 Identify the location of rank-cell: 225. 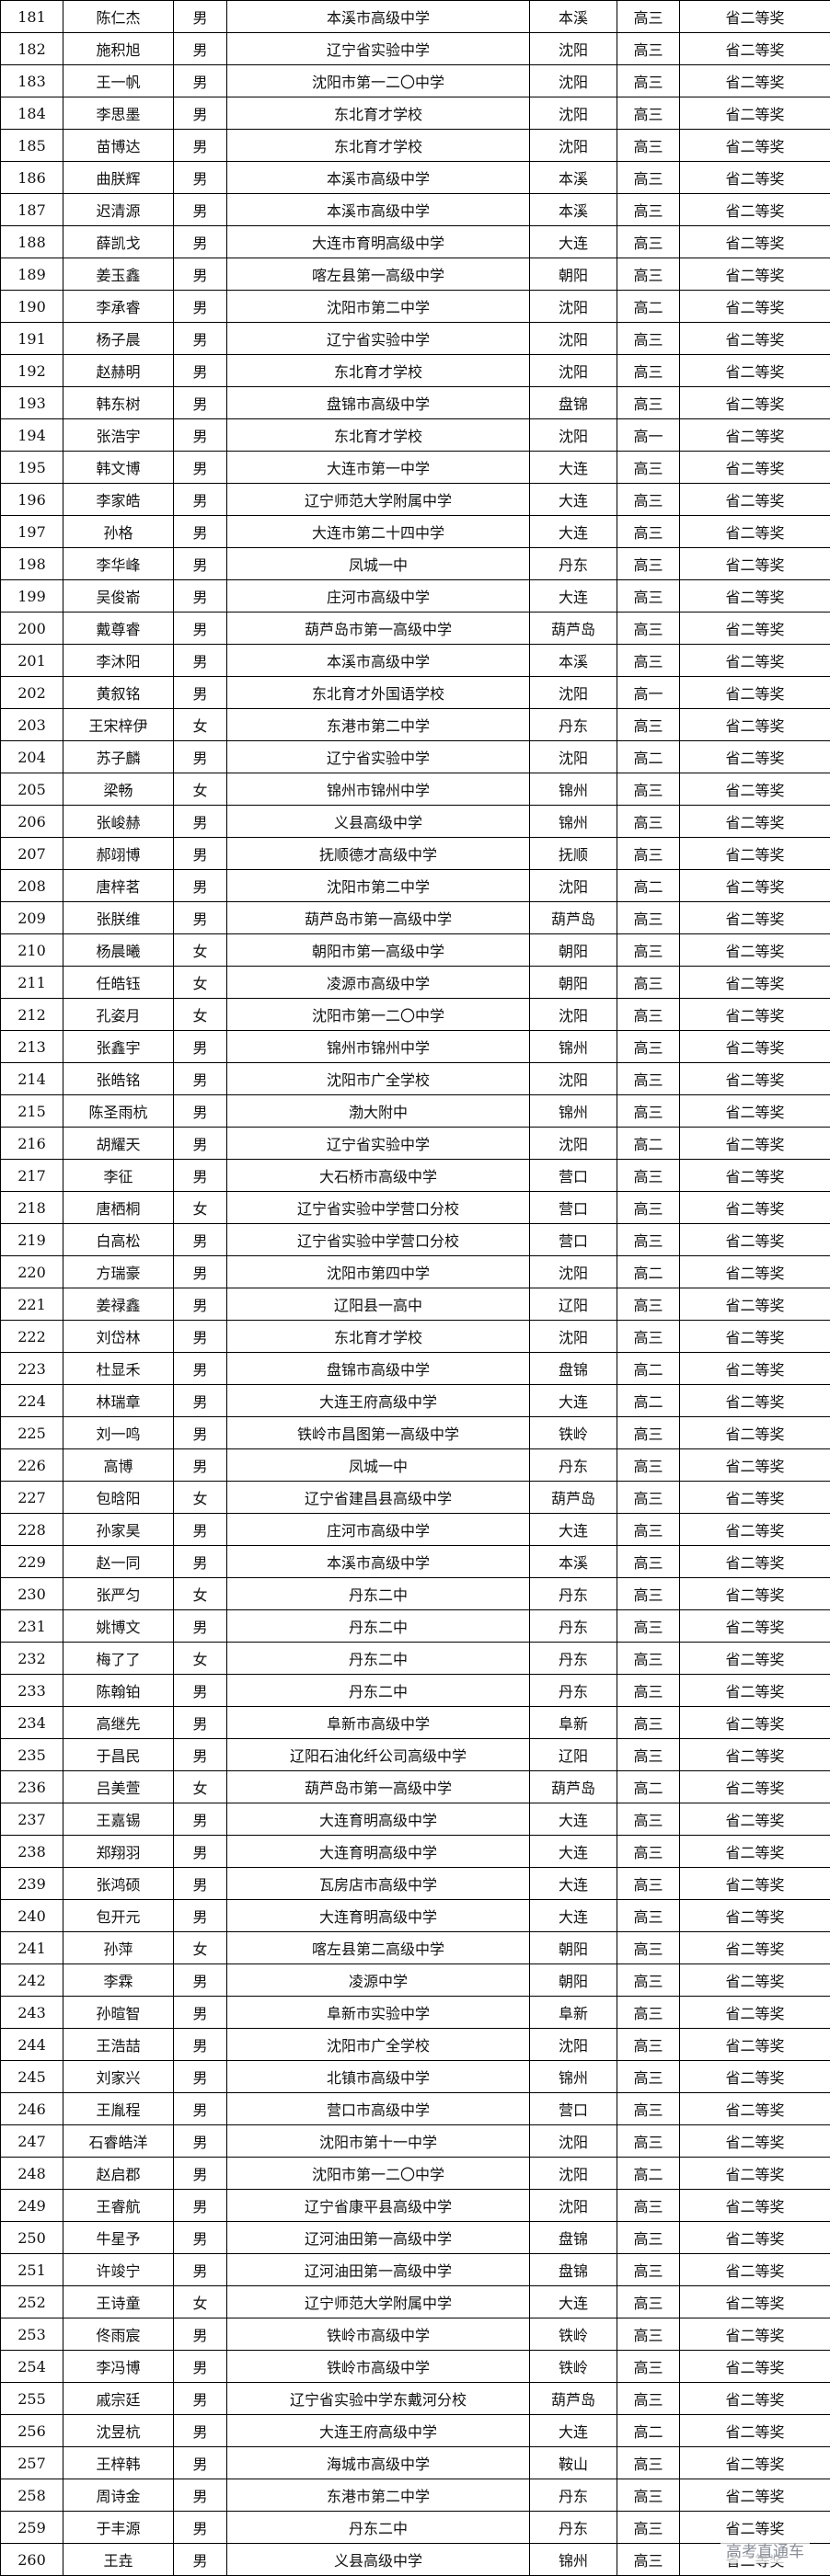
(31, 1432).